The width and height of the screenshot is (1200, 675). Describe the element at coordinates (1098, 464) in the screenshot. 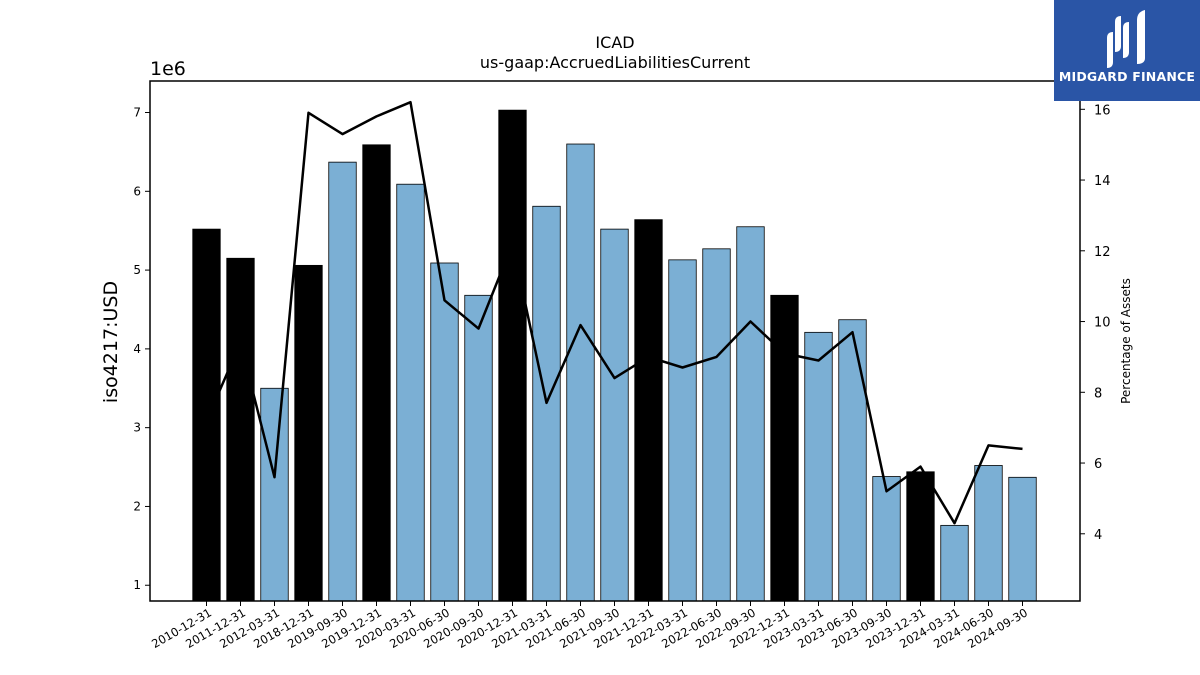

I see `y2-tick-label: 6` at that location.